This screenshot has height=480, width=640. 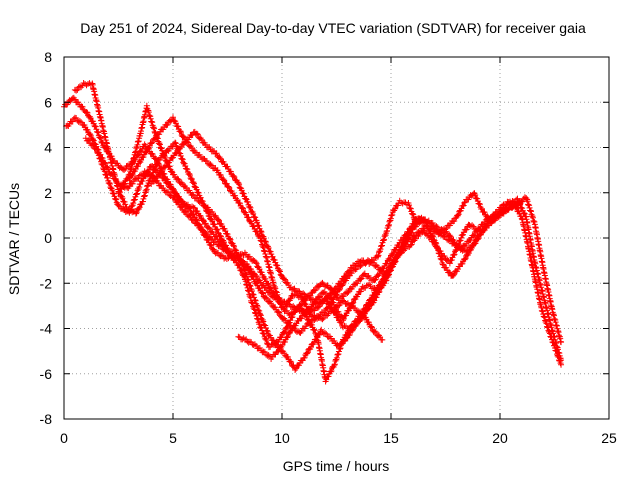 I want to click on y-tick-label: 6, so click(x=48, y=102).